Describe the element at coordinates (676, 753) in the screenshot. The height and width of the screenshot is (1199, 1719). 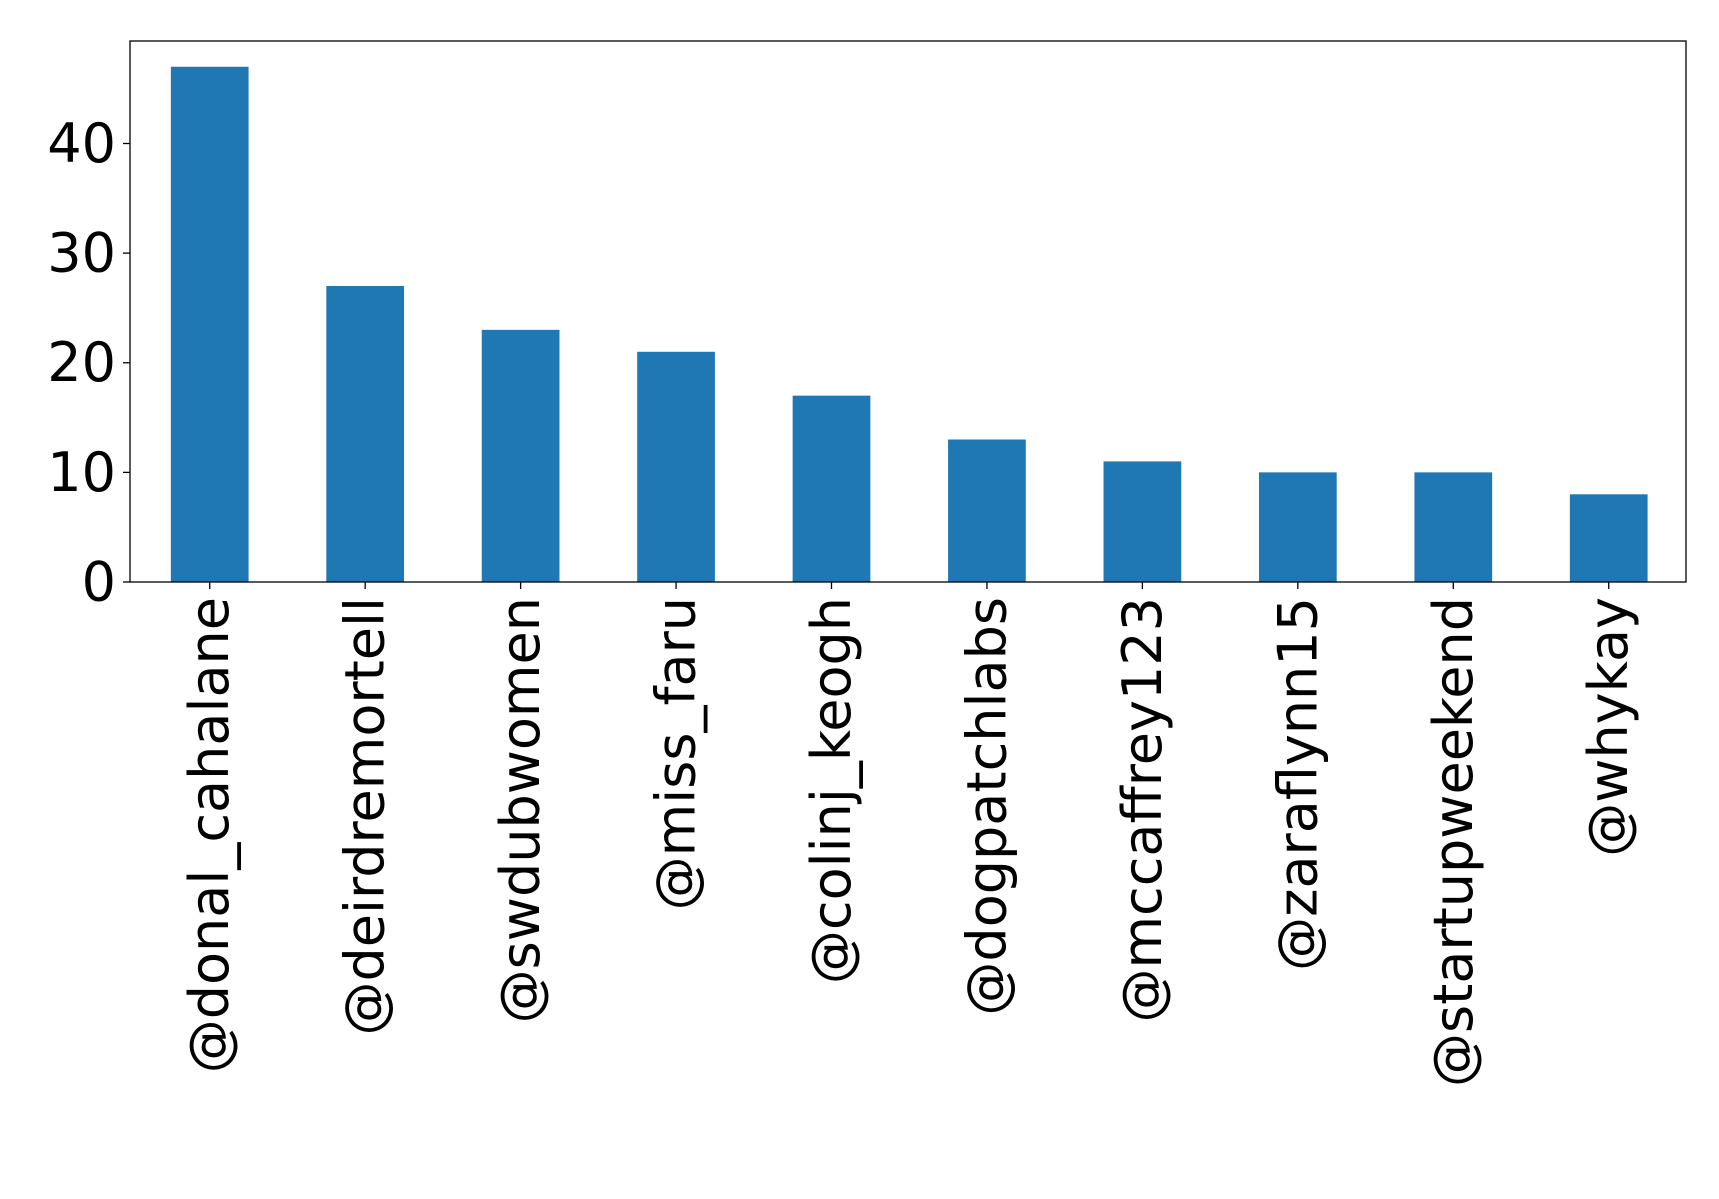
I see `x-tick-label: @miss_faru` at that location.